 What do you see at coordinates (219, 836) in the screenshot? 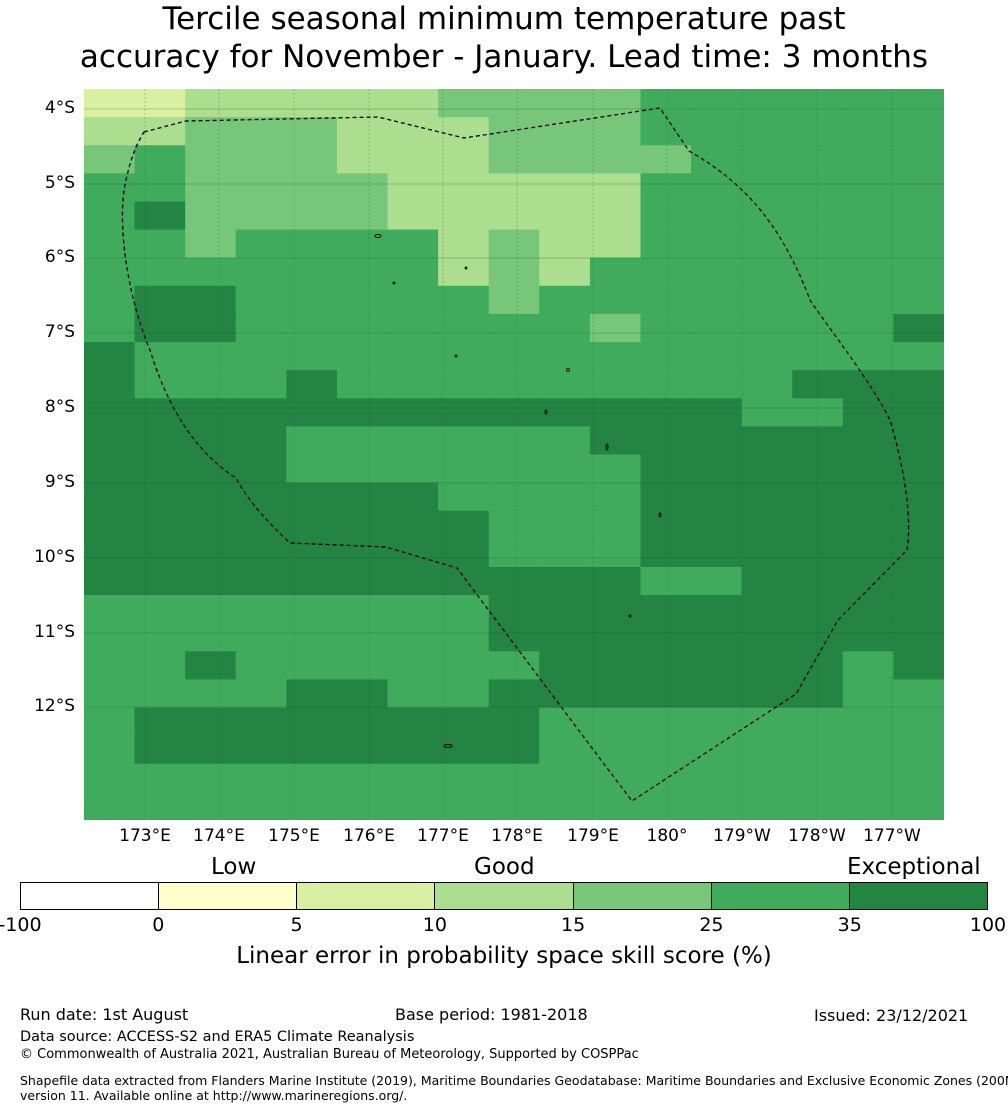
I see `longitude-label: 174°E` at bounding box center [219, 836].